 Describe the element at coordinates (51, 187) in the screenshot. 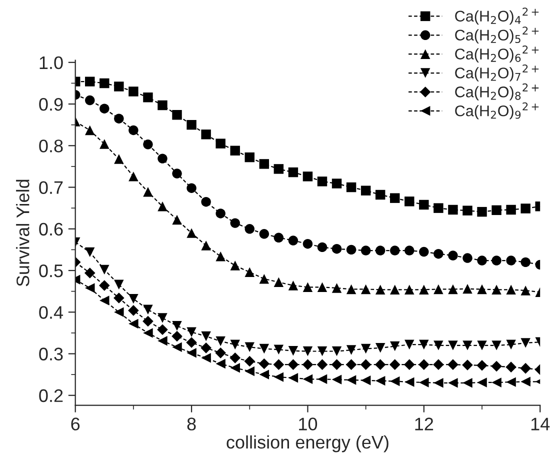

I see `y-tick-label: 0.7` at that location.